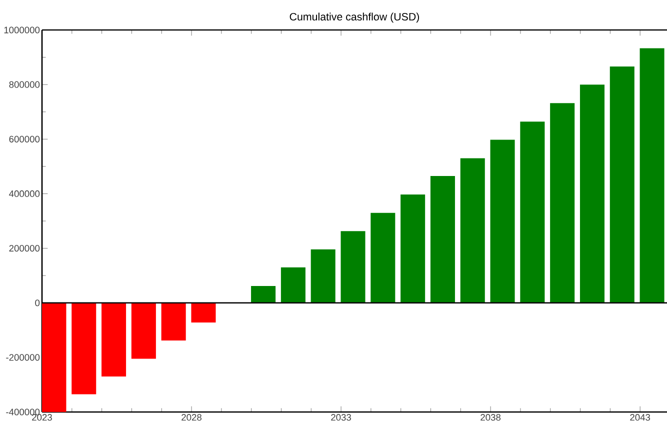 The image size is (667, 429). What do you see at coordinates (355, 17) in the screenshot?
I see `chart-title: Cumulative cashflow (USD)` at bounding box center [355, 17].